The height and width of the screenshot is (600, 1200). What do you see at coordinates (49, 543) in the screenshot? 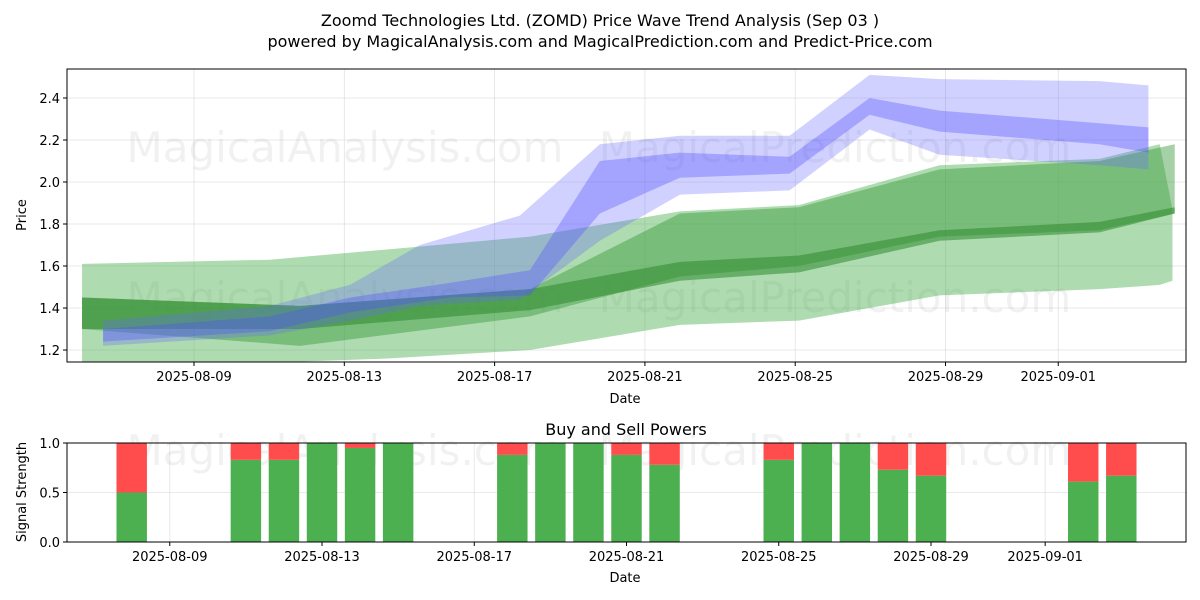
I see `y-tick-label: 0.0` at bounding box center [49, 543].